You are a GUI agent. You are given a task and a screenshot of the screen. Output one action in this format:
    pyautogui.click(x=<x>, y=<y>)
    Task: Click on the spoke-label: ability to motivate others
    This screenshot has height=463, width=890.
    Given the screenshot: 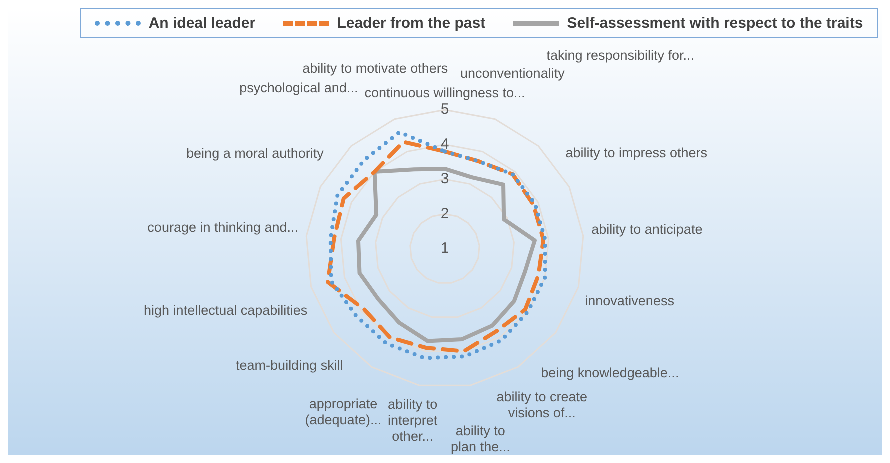 What is the action you would take?
    pyautogui.click(x=375, y=68)
    